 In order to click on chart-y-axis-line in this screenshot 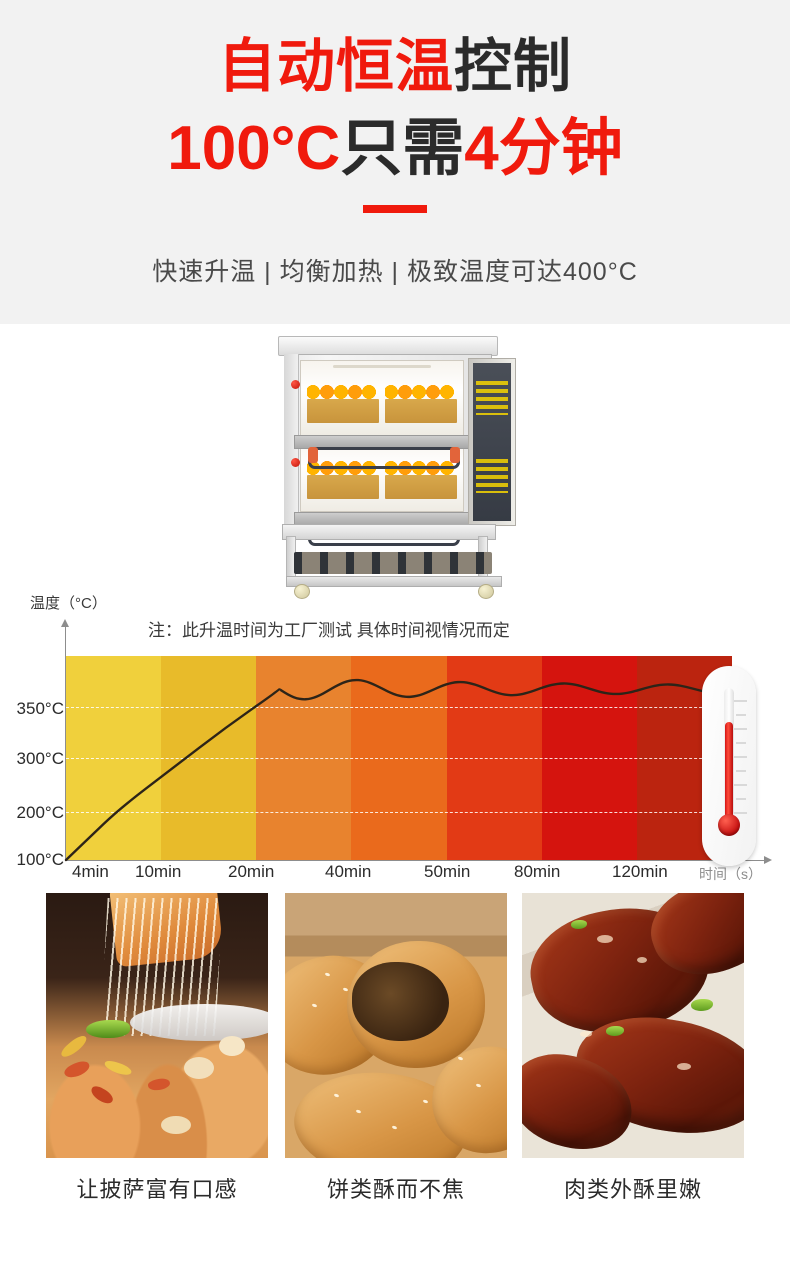, I will do `click(65, 739)`.